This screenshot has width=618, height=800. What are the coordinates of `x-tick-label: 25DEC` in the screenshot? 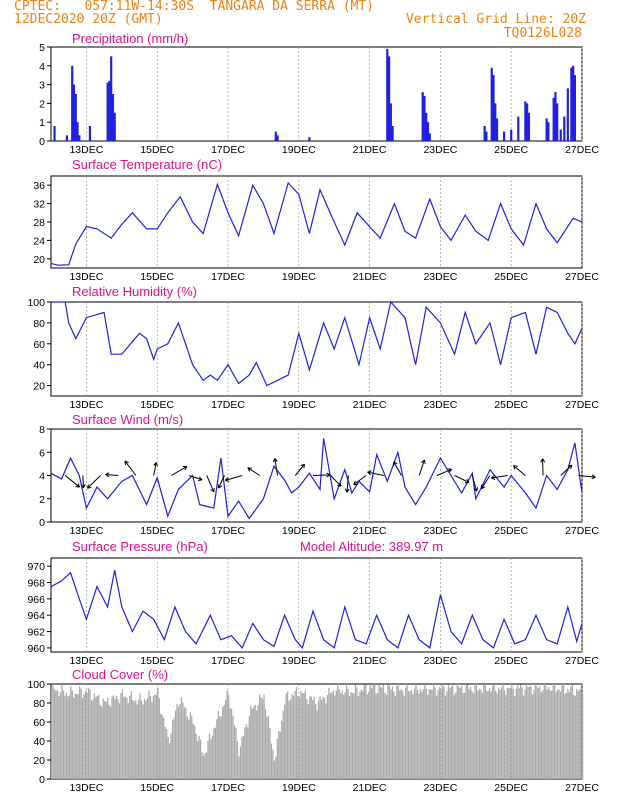 It's located at (511, 277).